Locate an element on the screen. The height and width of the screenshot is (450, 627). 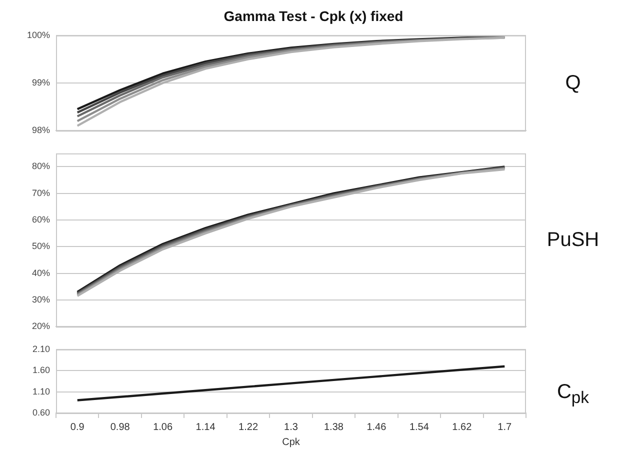
y-tick-label: 40% is located at coordinates (41, 273).